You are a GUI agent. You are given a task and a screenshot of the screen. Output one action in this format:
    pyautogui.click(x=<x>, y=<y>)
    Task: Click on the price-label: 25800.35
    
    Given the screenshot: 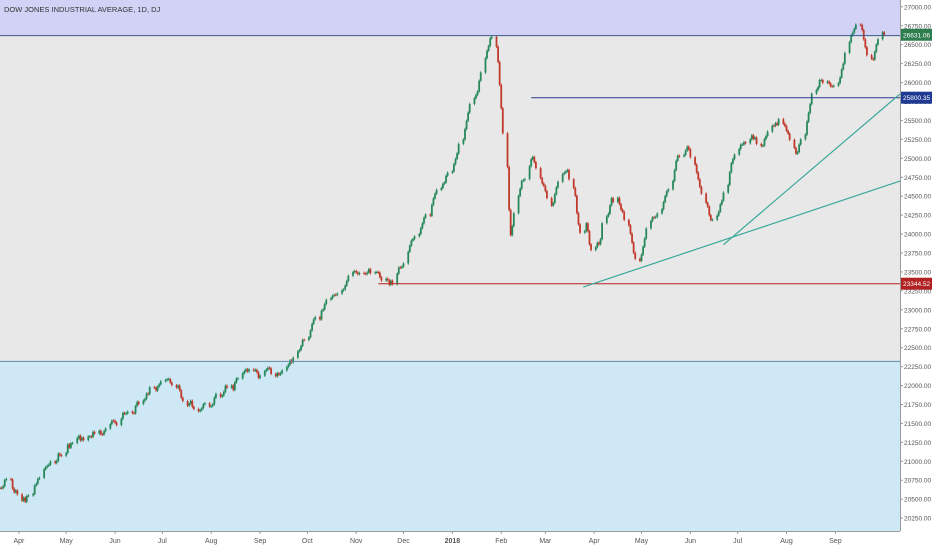 What is the action you would take?
    pyautogui.click(x=916, y=97)
    